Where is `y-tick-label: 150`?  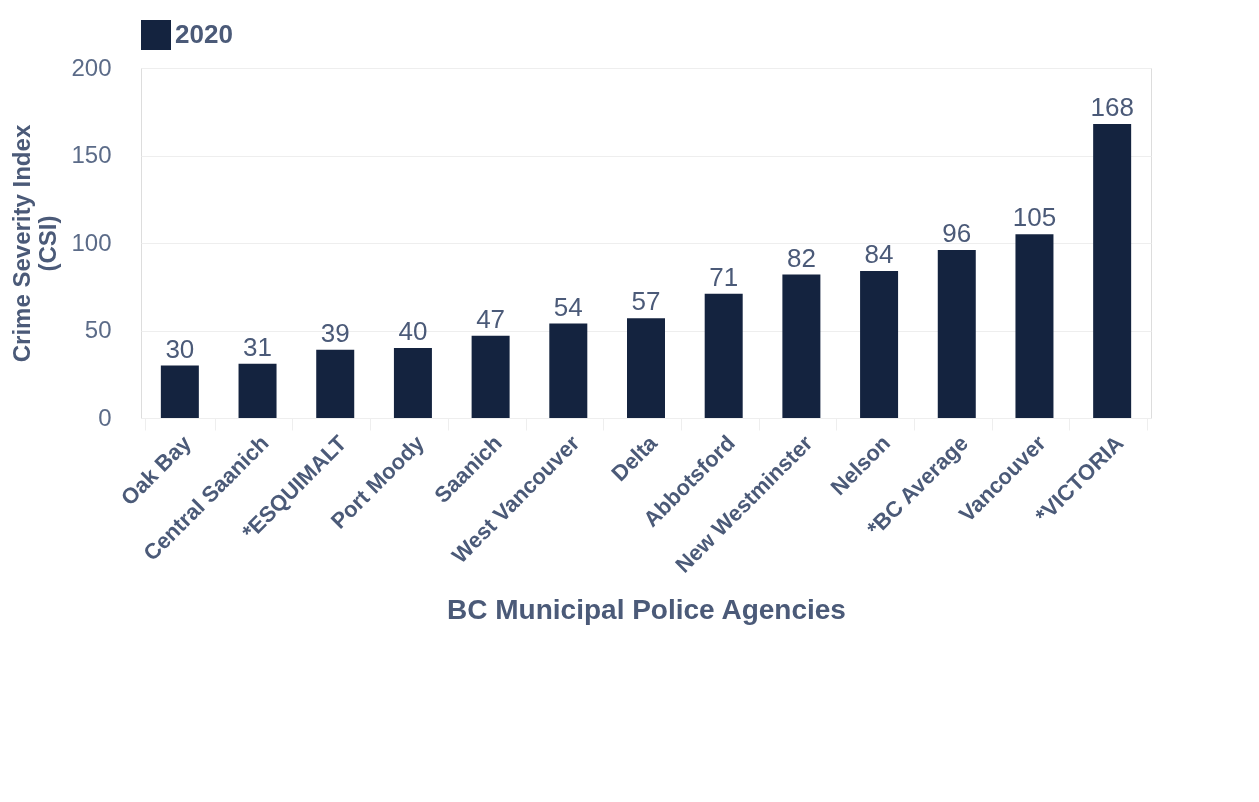
y-tick-label: 150 is located at coordinates (91, 154).